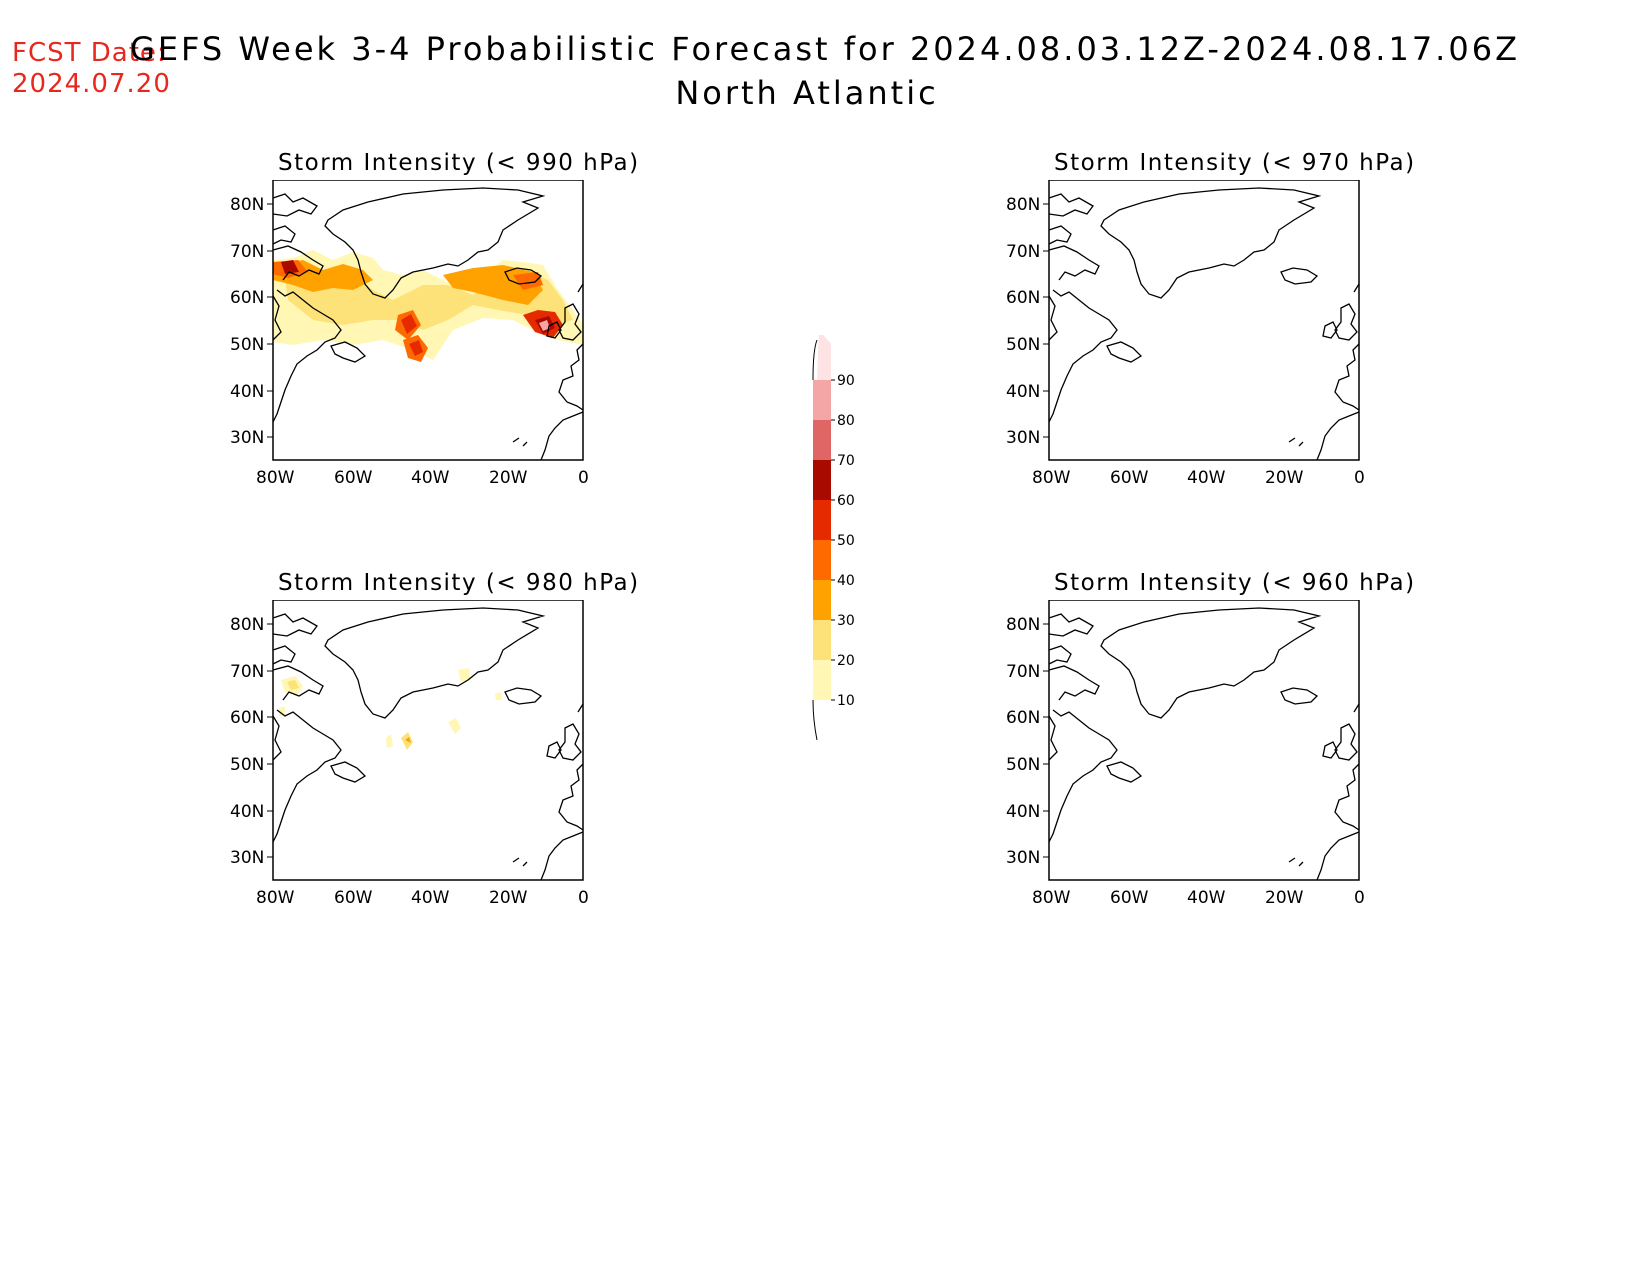  I want to click on colorbar-level-label: 30, so click(846, 621).